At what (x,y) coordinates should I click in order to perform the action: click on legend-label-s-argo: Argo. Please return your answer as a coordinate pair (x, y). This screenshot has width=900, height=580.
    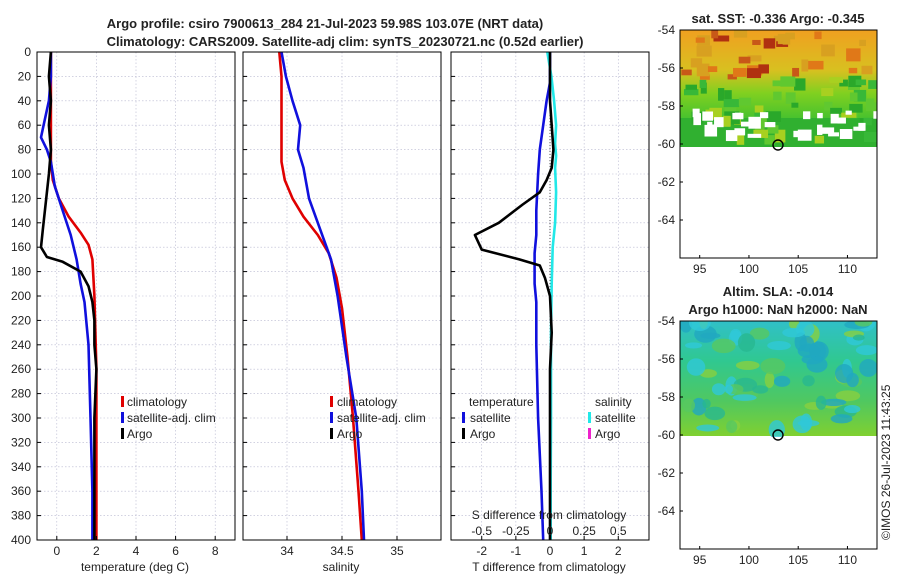
    Looking at the image, I should click on (608, 434).